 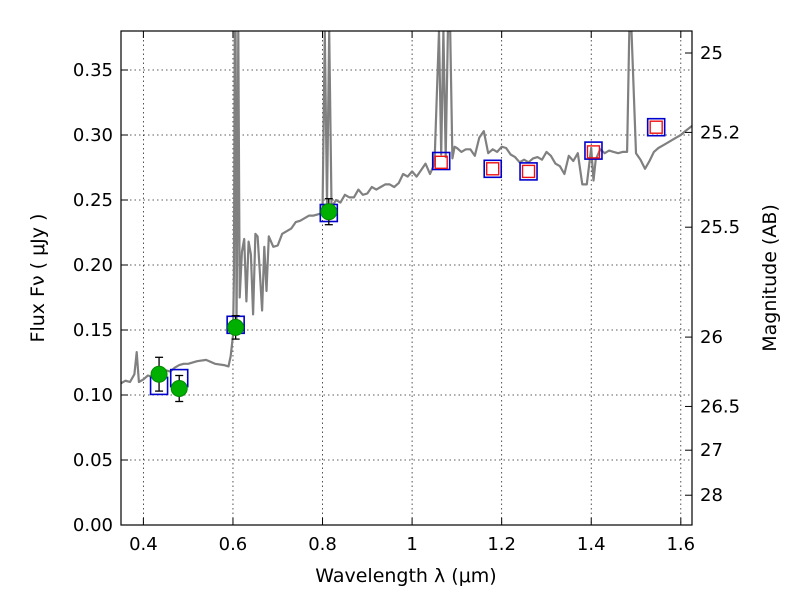 I want to click on x-axis-label: Wavelength λ (μm), so click(x=405, y=576).